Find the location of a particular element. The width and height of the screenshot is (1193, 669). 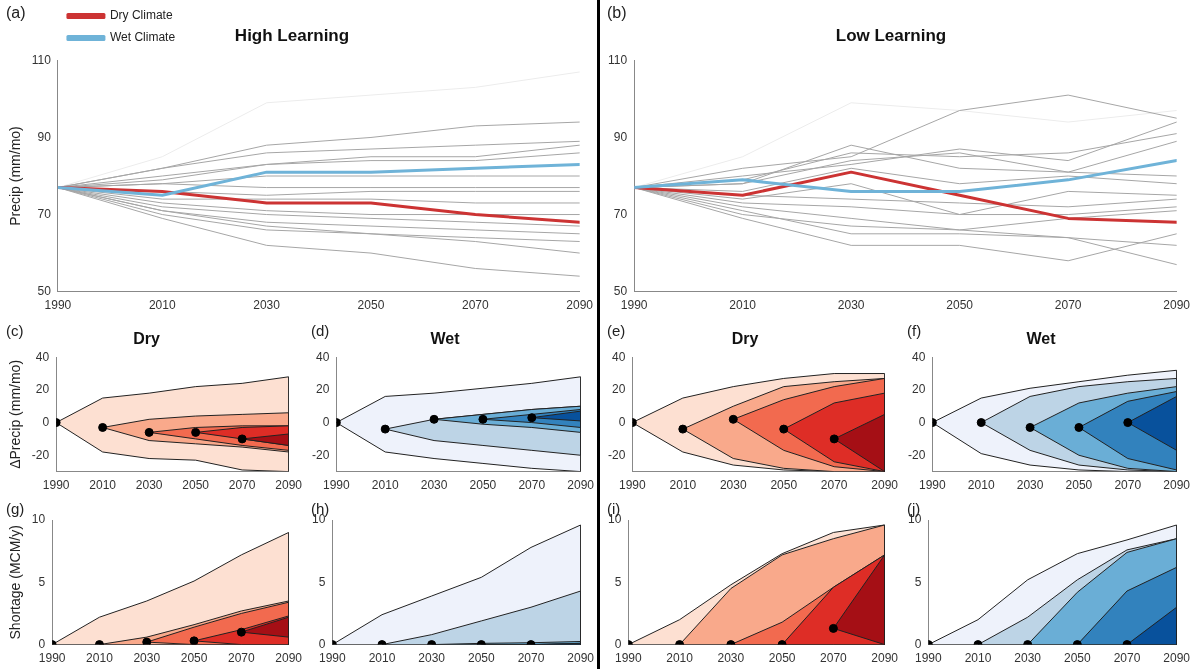

text: (e) is located at coordinates (616, 330).